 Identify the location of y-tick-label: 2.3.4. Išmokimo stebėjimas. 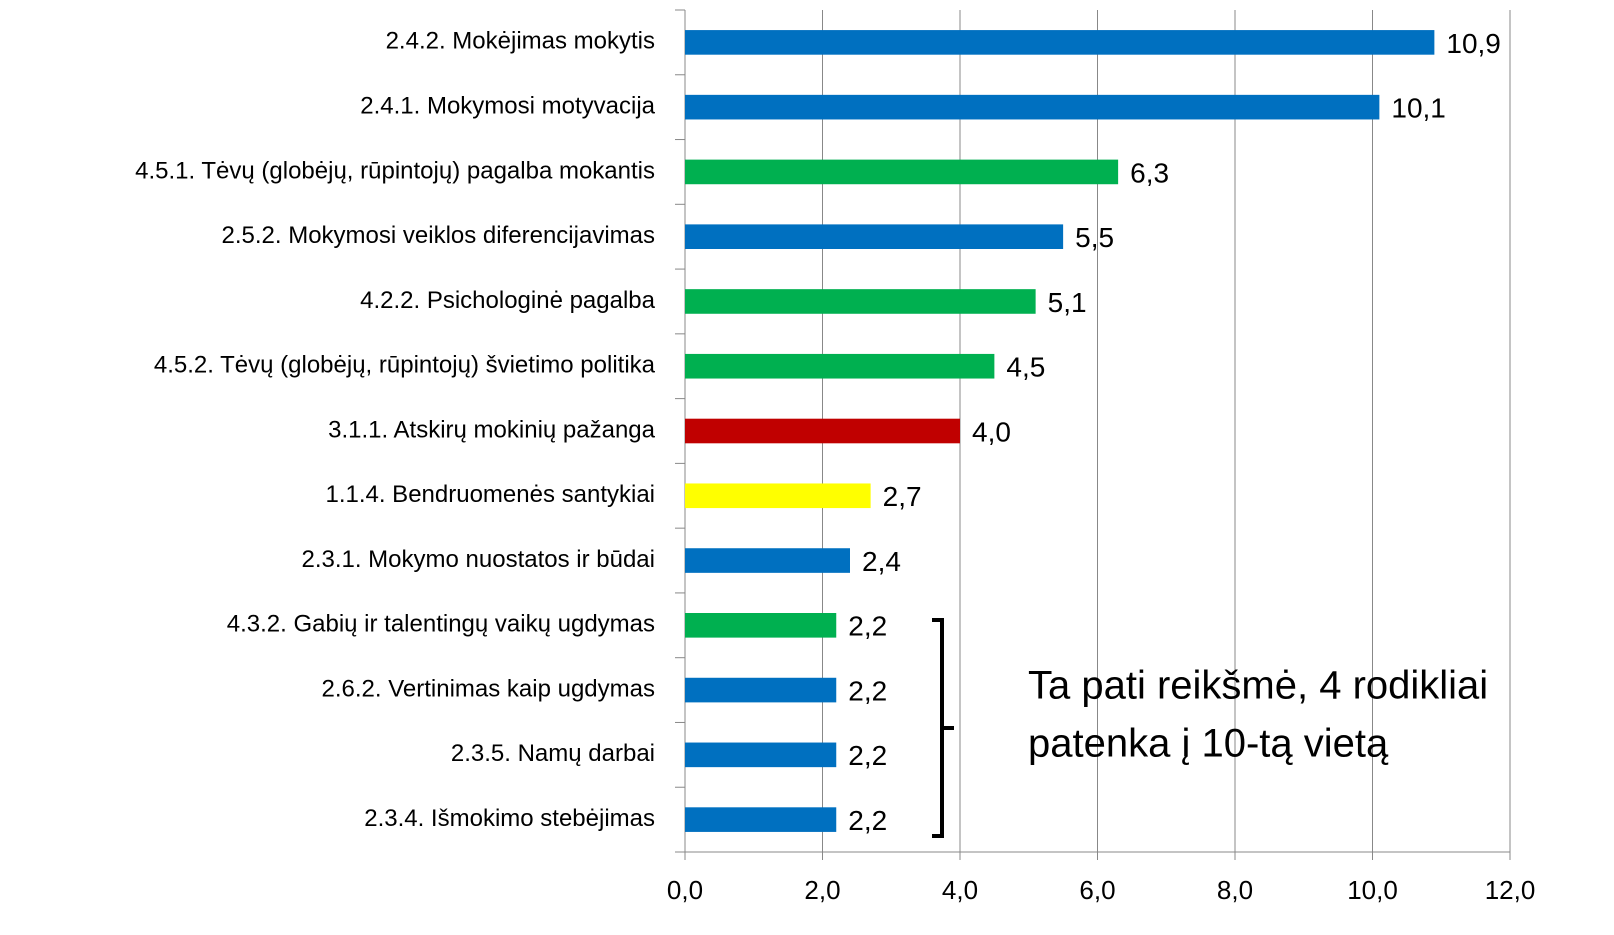
(509, 818).